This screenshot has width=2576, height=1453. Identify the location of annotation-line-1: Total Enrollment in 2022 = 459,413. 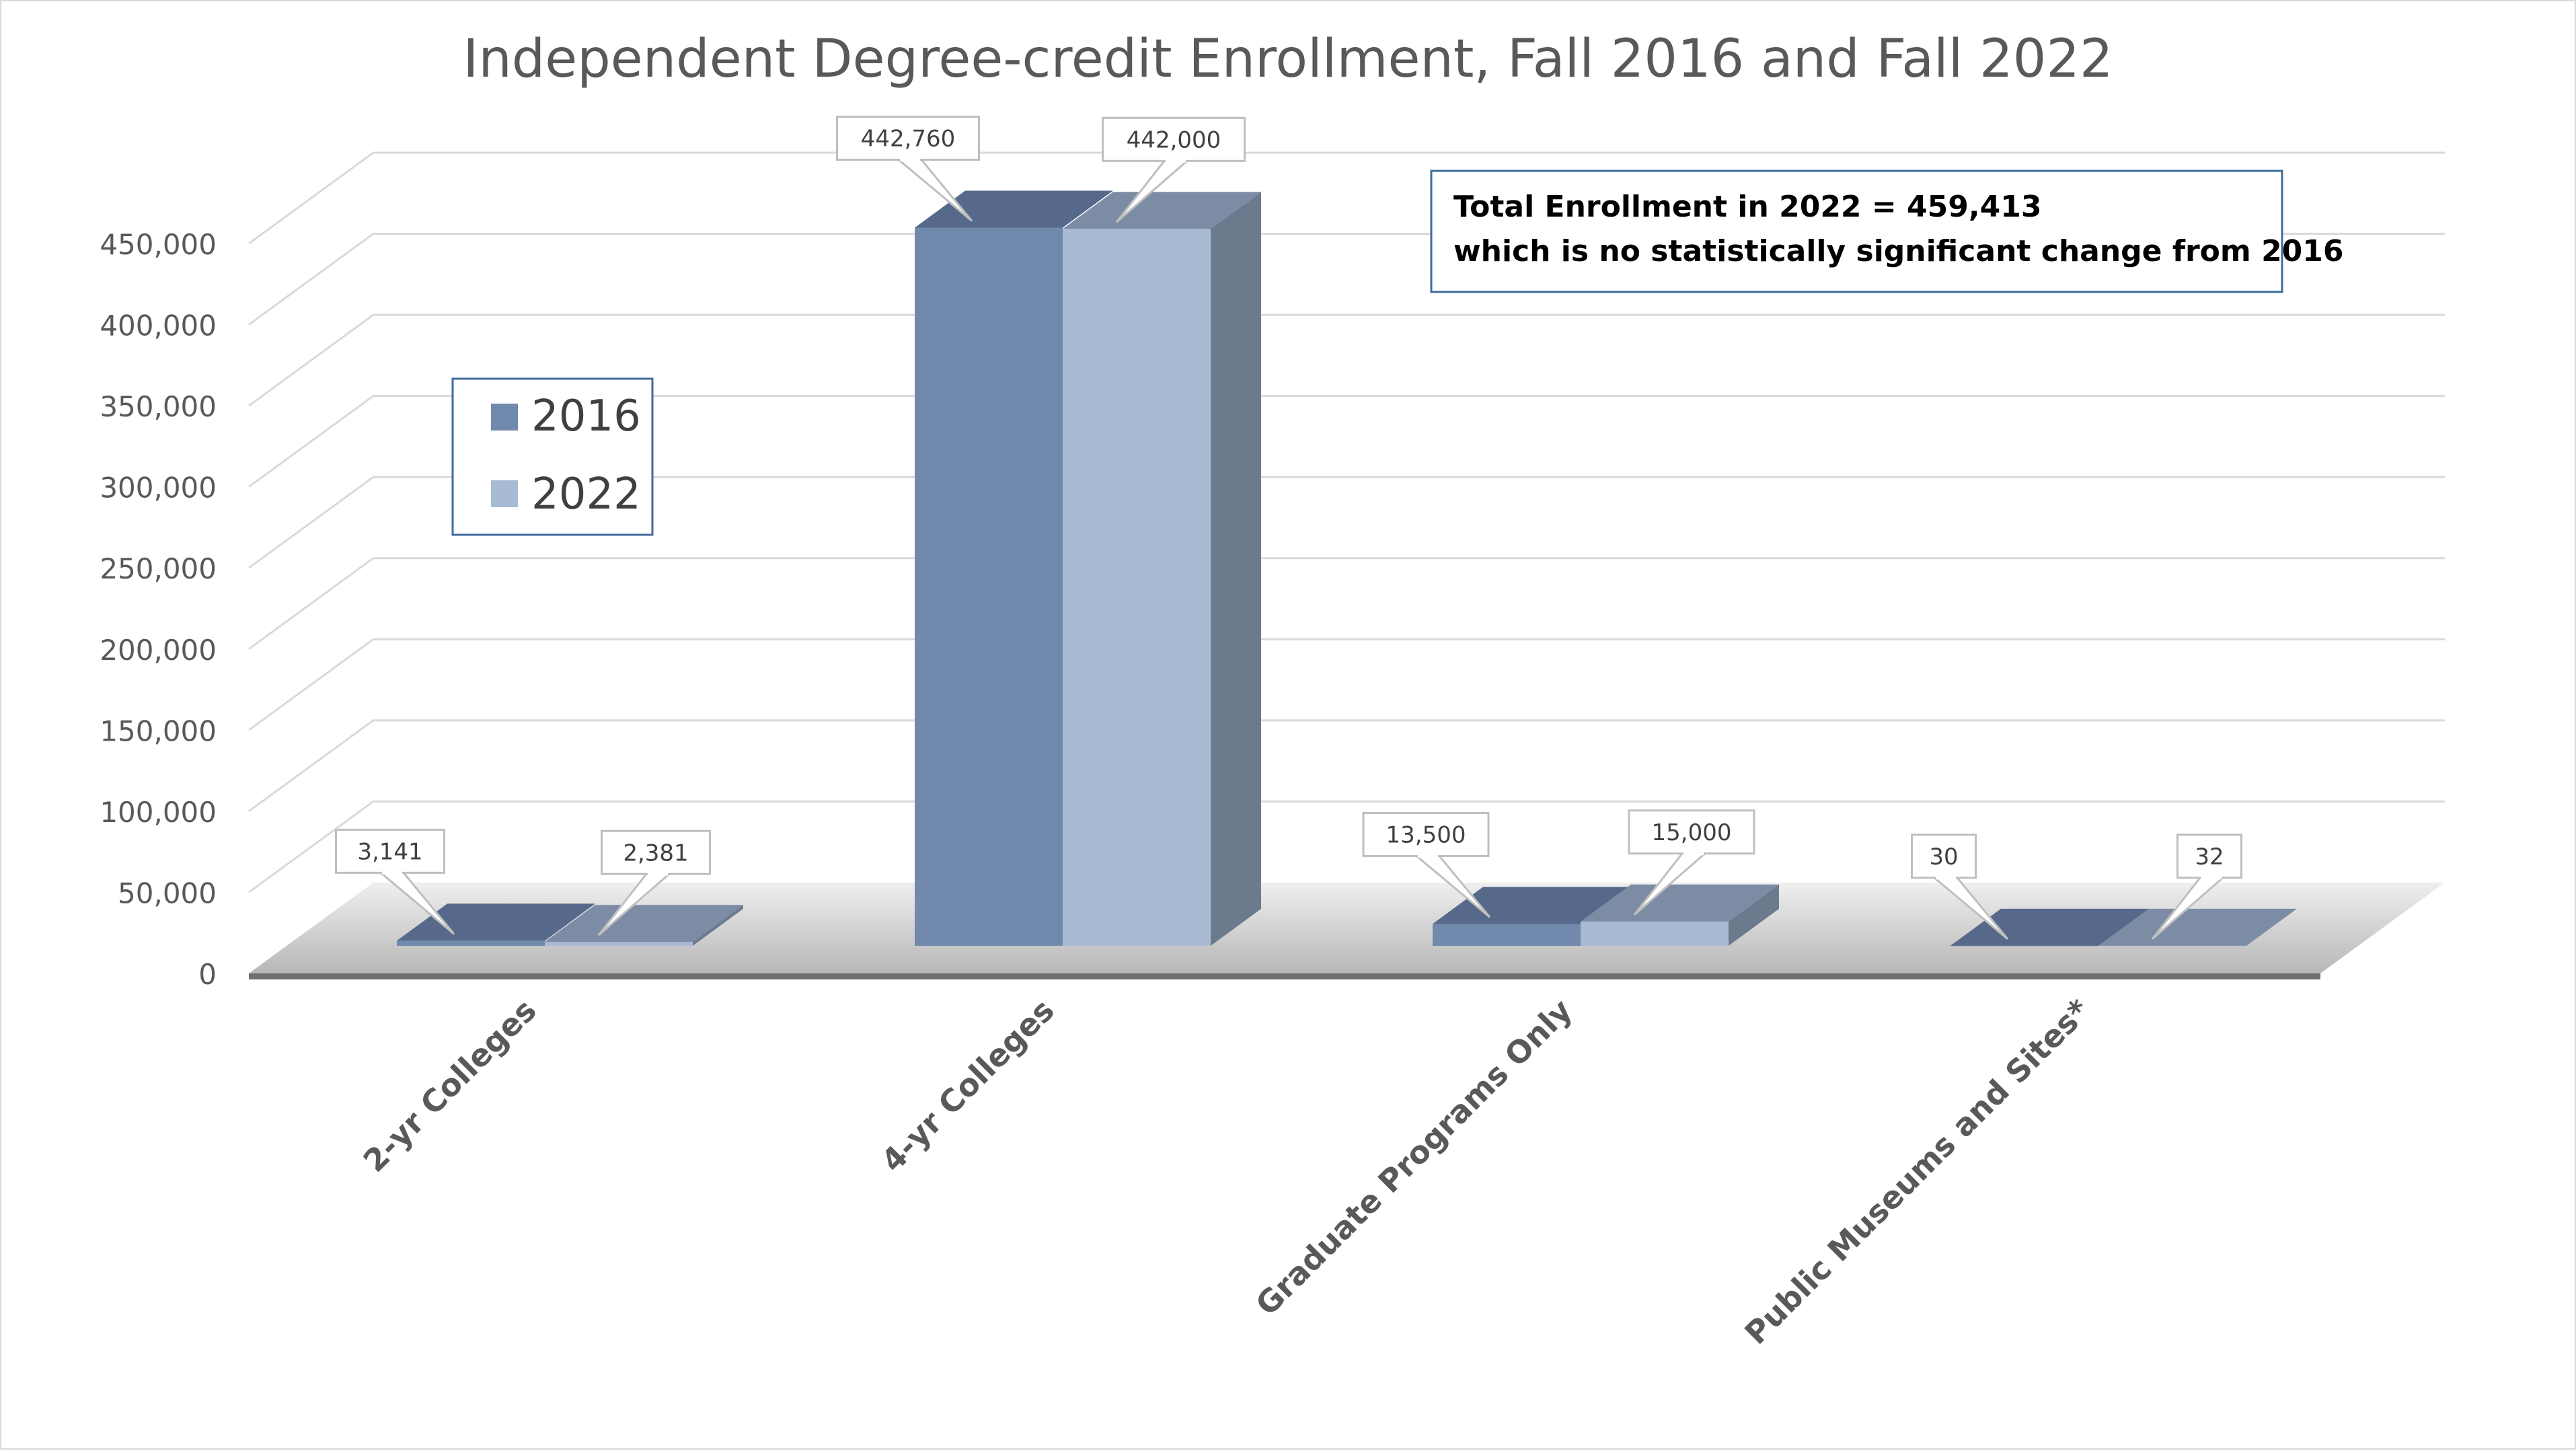
(1747, 207).